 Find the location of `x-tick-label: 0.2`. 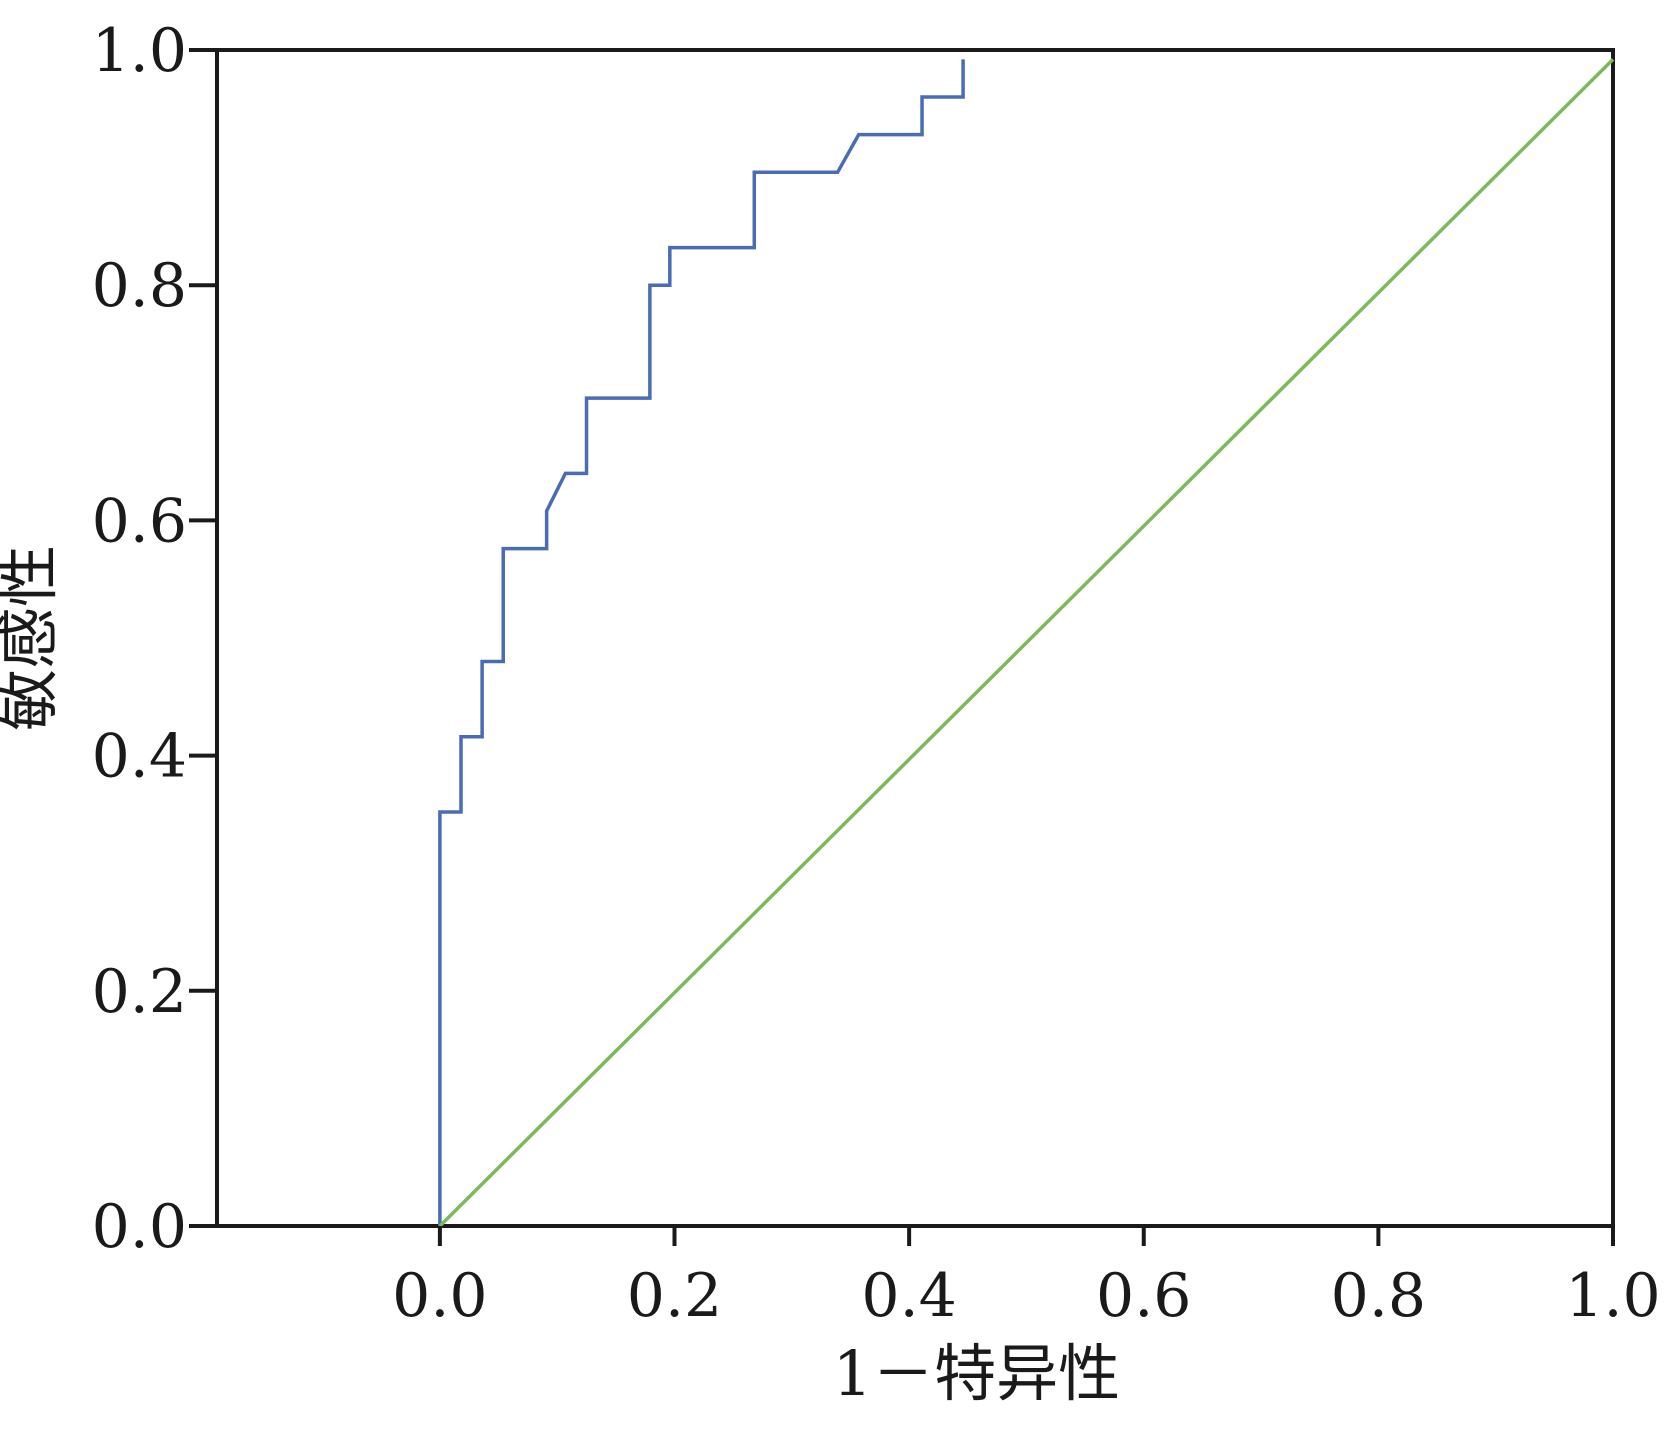

x-tick-label: 0.2 is located at coordinates (674, 1296).